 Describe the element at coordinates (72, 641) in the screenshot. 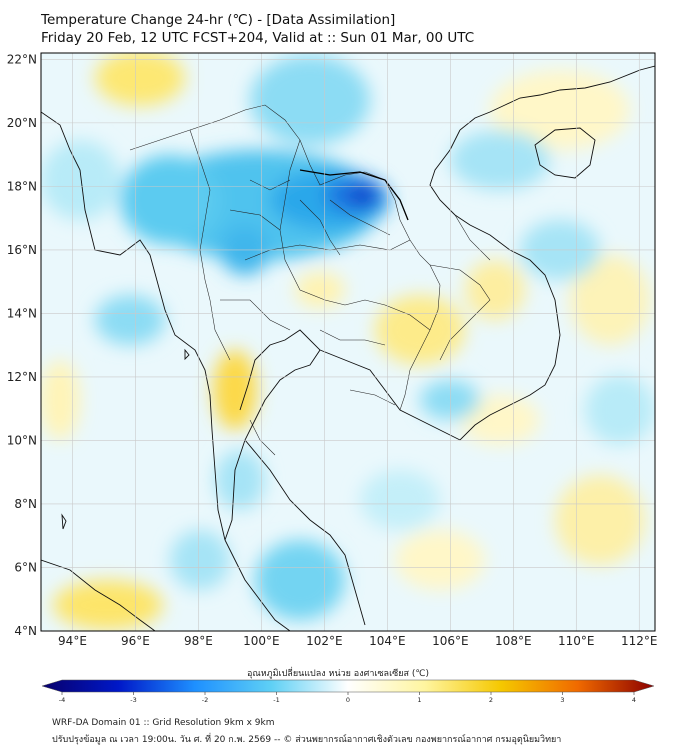

I see `lon-tick-label: 94°E` at that location.